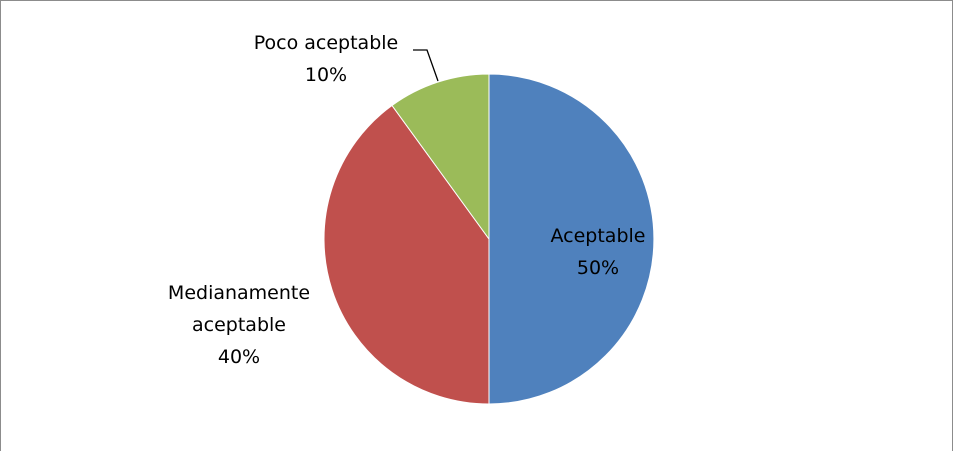 The image size is (953, 452). I want to click on data-label-aceptable: Aceptable 50%, so click(598, 252).